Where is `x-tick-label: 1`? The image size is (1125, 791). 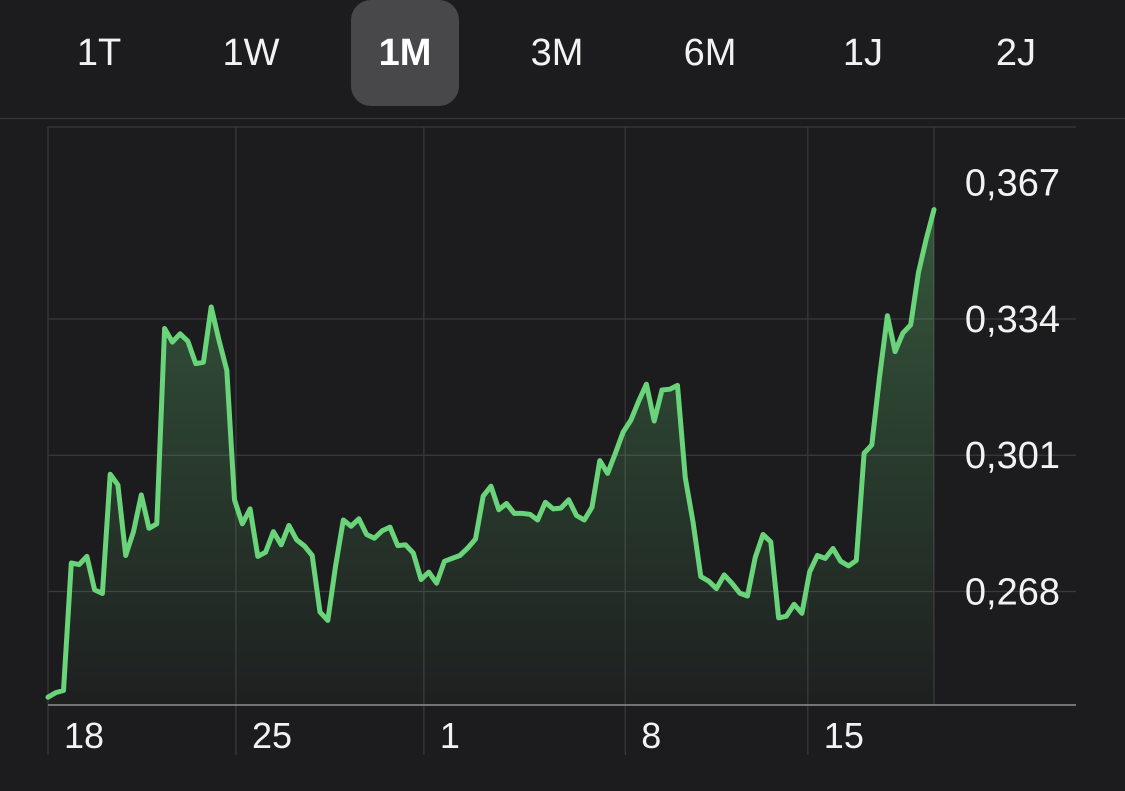 x-tick-label: 1 is located at coordinates (450, 735).